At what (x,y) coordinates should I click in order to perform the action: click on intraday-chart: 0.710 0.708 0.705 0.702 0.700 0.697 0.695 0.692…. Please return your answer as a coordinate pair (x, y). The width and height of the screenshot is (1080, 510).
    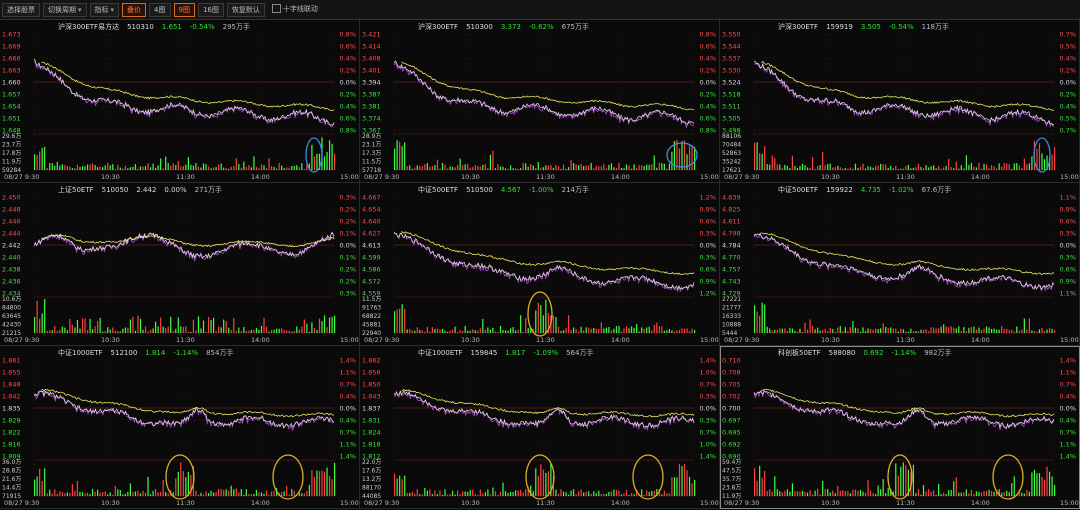
    Looking at the image, I should click on (900, 427).